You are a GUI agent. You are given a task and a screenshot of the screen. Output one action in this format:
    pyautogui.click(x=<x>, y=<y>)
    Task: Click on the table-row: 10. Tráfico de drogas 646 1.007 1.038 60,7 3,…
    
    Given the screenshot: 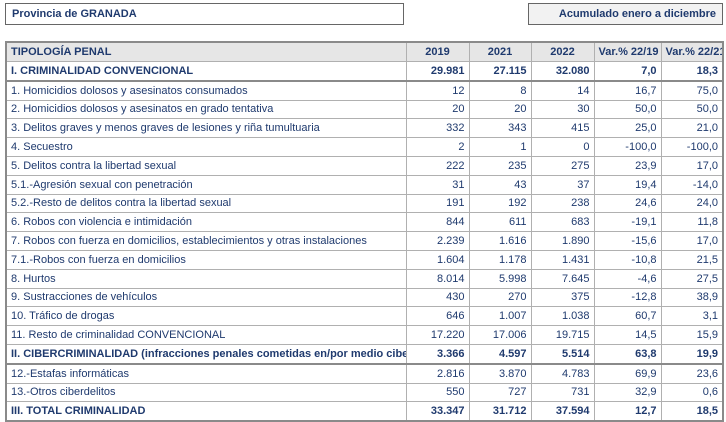 What is the action you would take?
    pyautogui.click(x=364, y=316)
    